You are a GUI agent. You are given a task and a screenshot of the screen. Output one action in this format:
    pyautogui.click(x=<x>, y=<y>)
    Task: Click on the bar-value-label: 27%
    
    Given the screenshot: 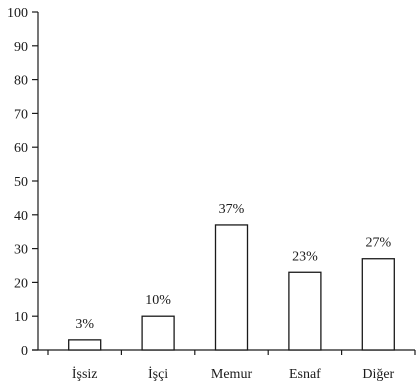 What is the action you would take?
    pyautogui.click(x=378, y=243)
    